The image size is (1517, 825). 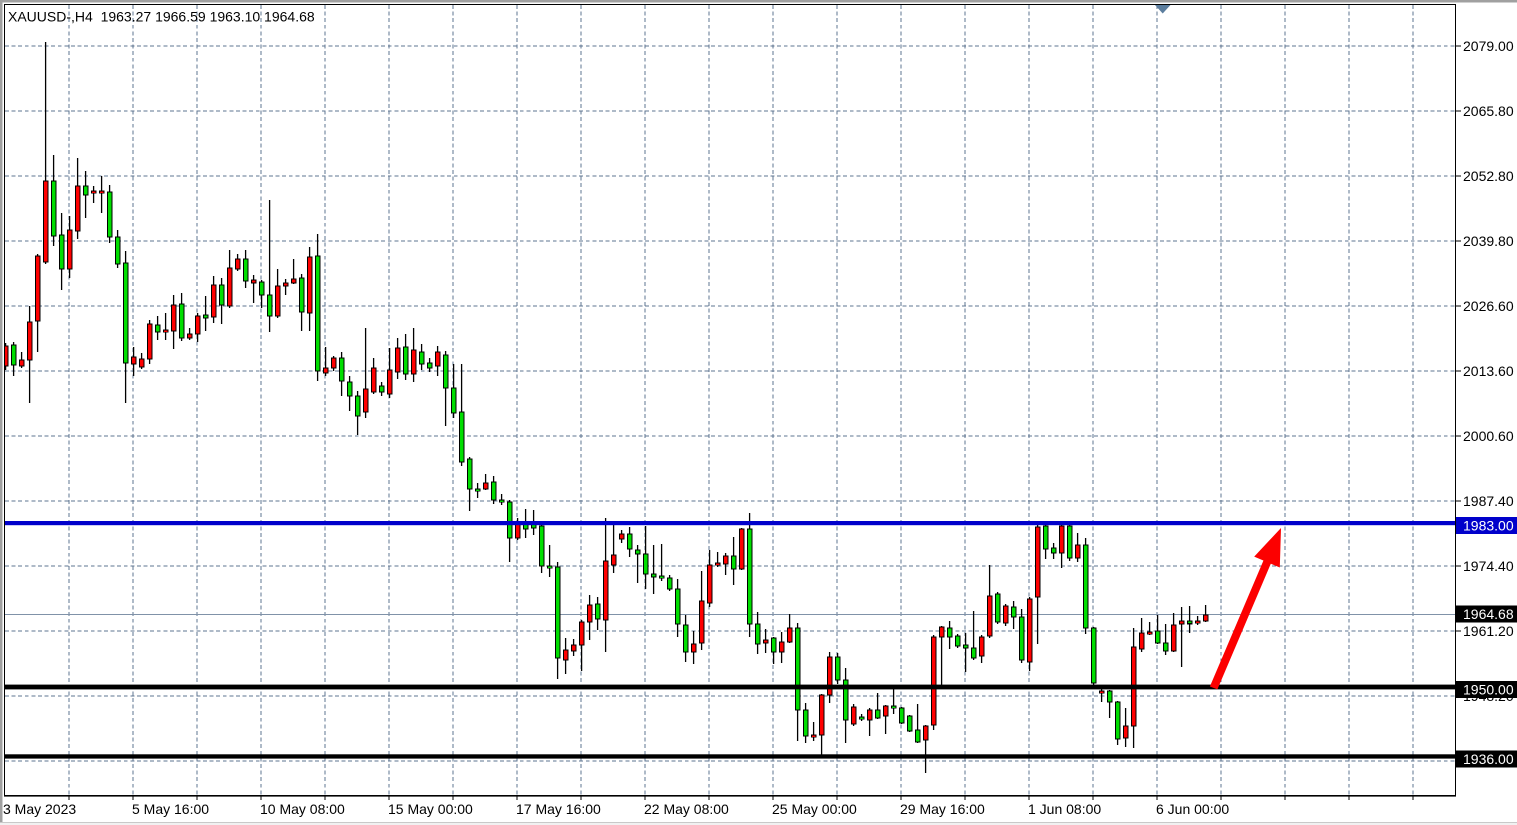 I want to click on svg-text: 1950.00, so click(x=1488, y=690).